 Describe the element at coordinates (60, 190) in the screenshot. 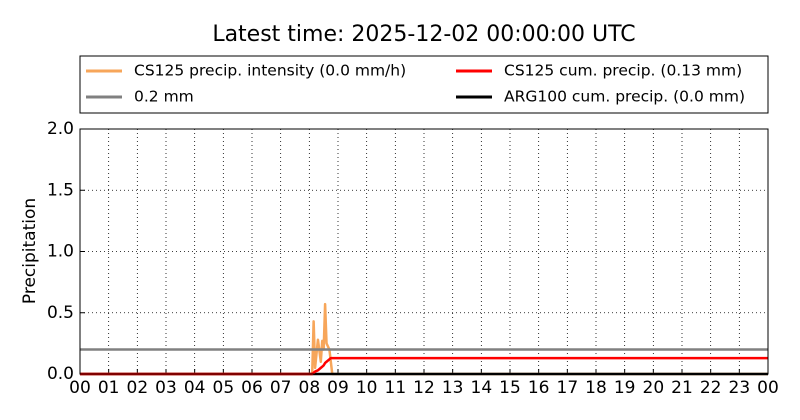

I see `y-tick-label: 1.5` at that location.